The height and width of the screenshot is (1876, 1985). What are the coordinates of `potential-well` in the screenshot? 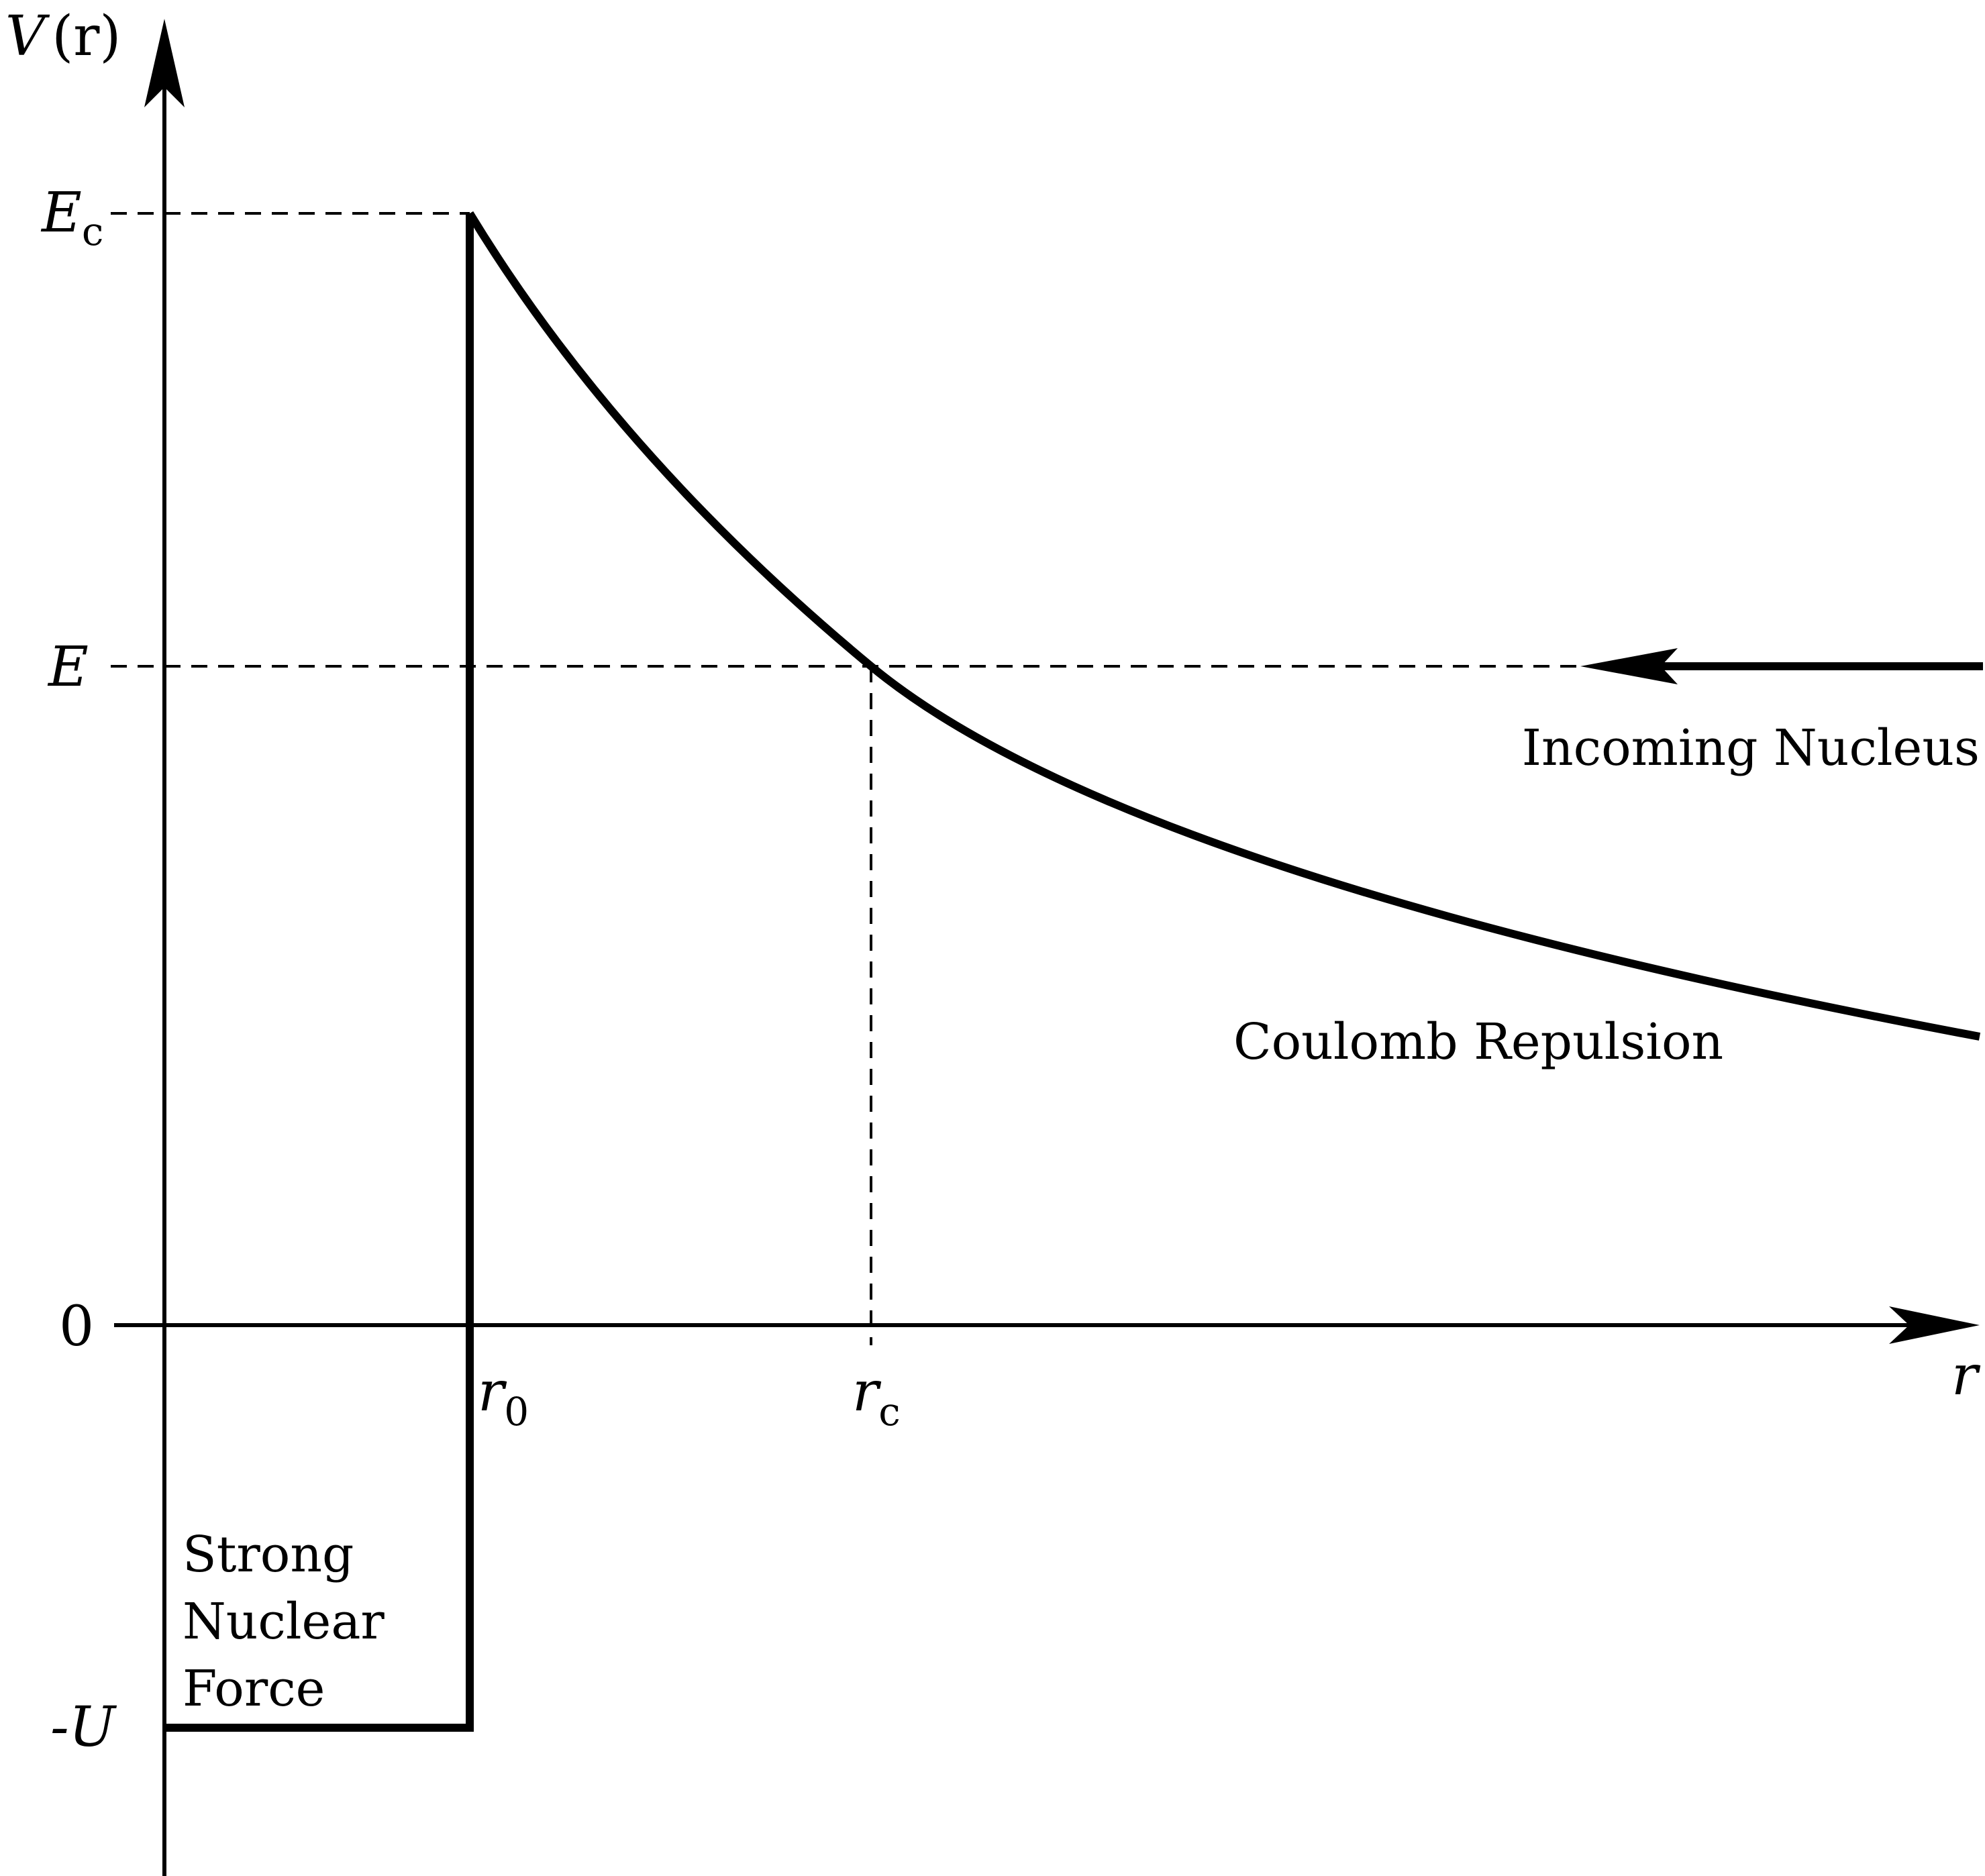 It's located at (319, 972).